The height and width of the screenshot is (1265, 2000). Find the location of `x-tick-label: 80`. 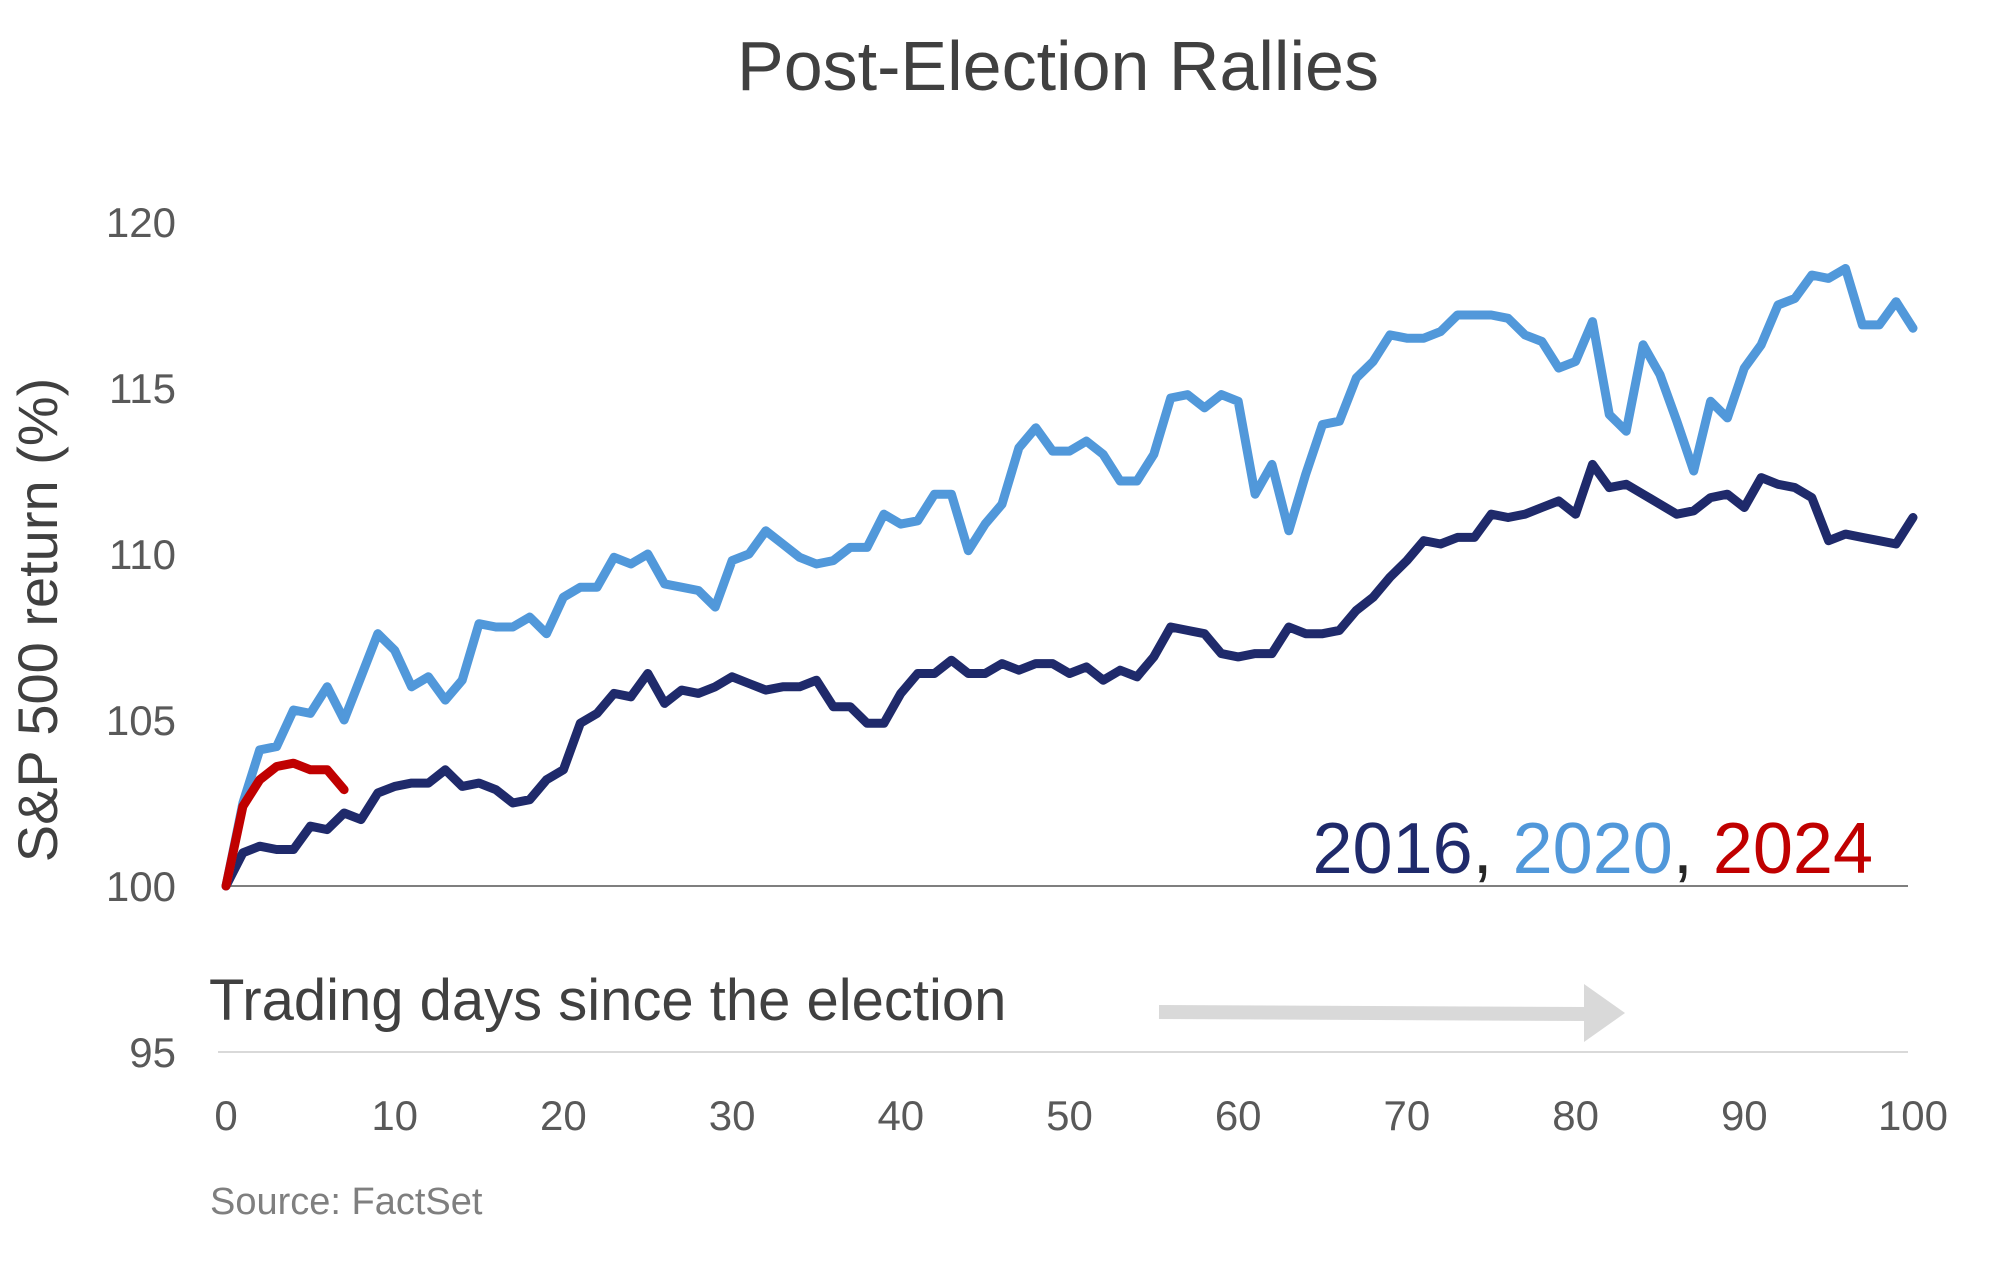

x-tick-label: 80 is located at coordinates (1575, 1115).